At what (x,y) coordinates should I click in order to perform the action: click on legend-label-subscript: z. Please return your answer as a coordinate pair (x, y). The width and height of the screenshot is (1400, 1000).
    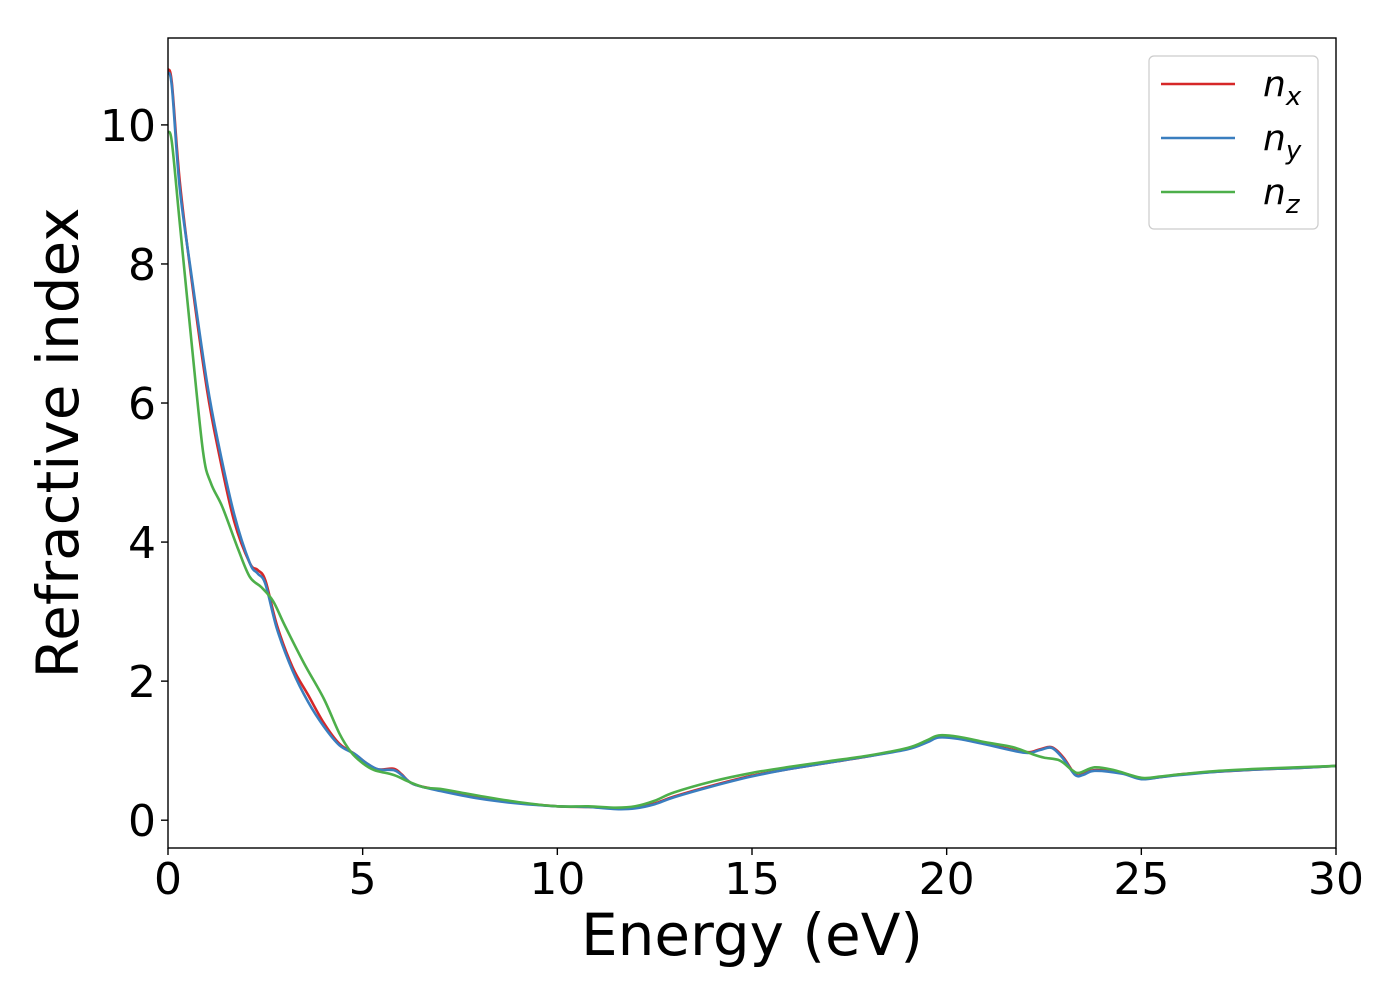
    Looking at the image, I should click on (1293, 205).